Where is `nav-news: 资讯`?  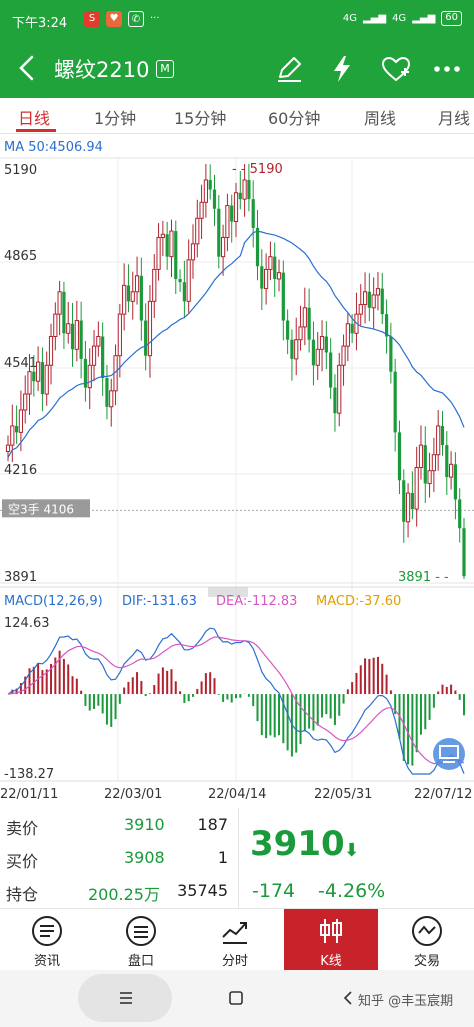
nav-news: 资讯 is located at coordinates (47, 940).